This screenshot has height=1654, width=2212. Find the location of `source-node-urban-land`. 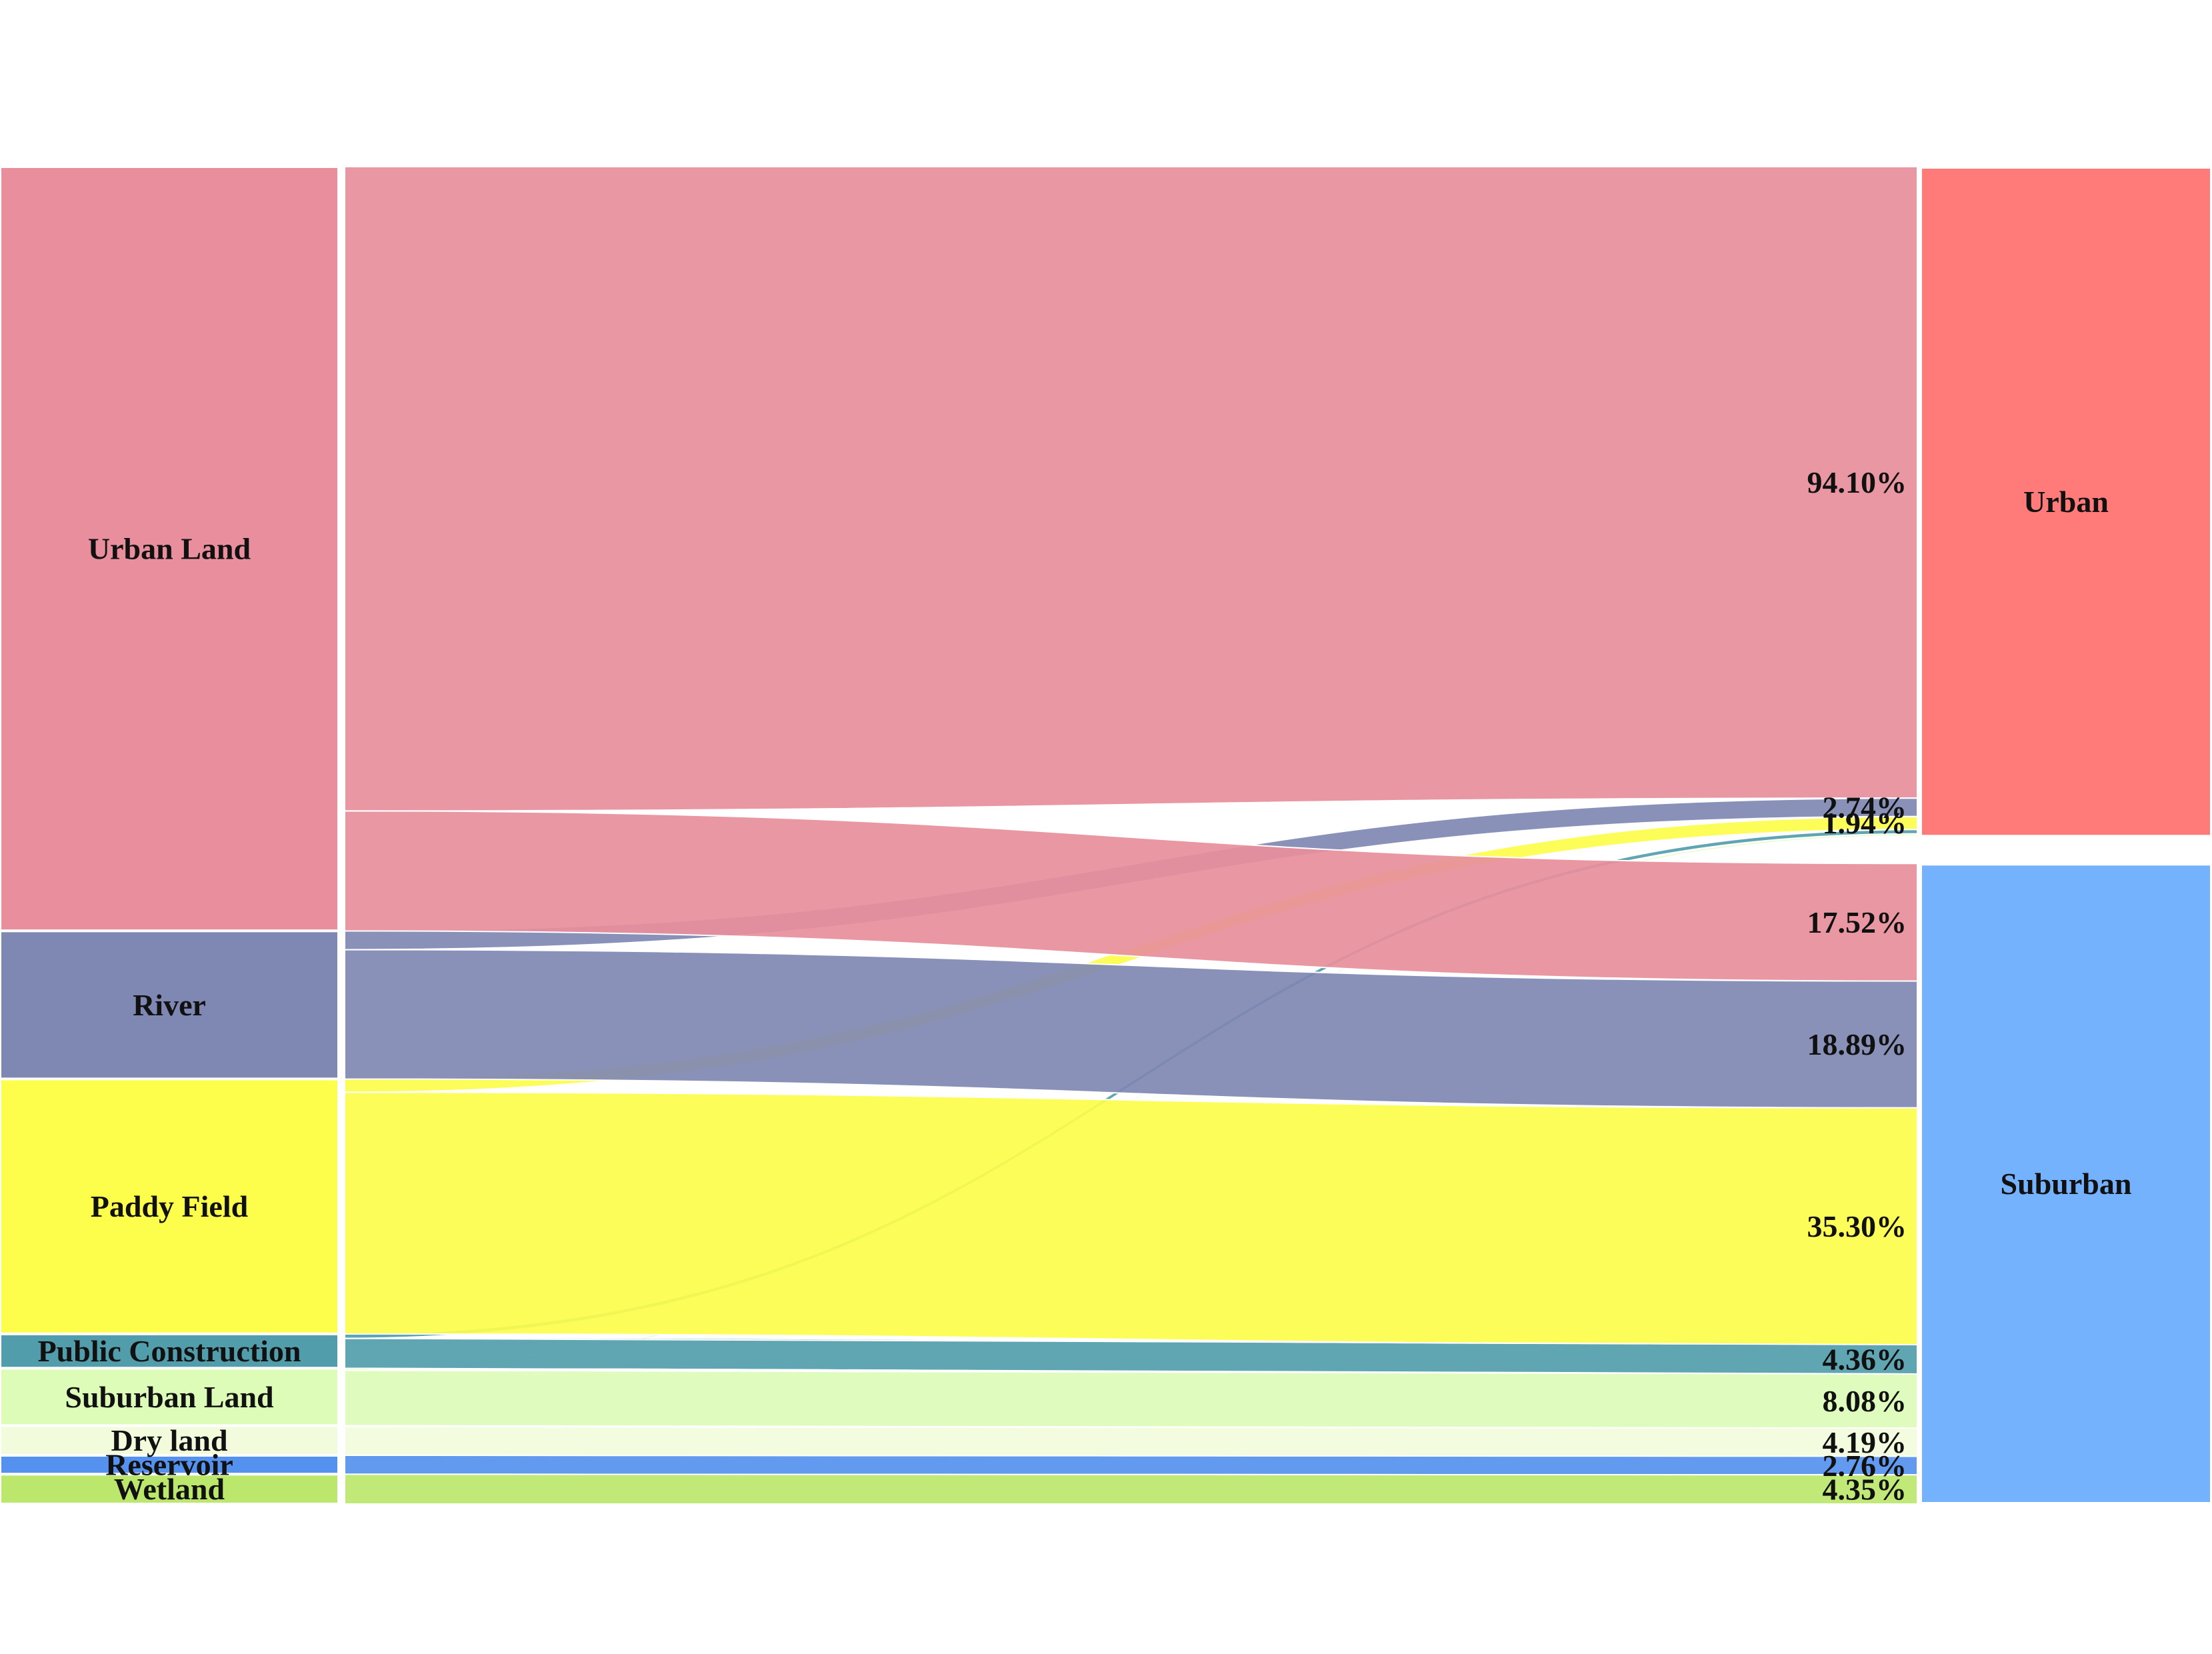

source-node-urban-land is located at coordinates (170, 549).